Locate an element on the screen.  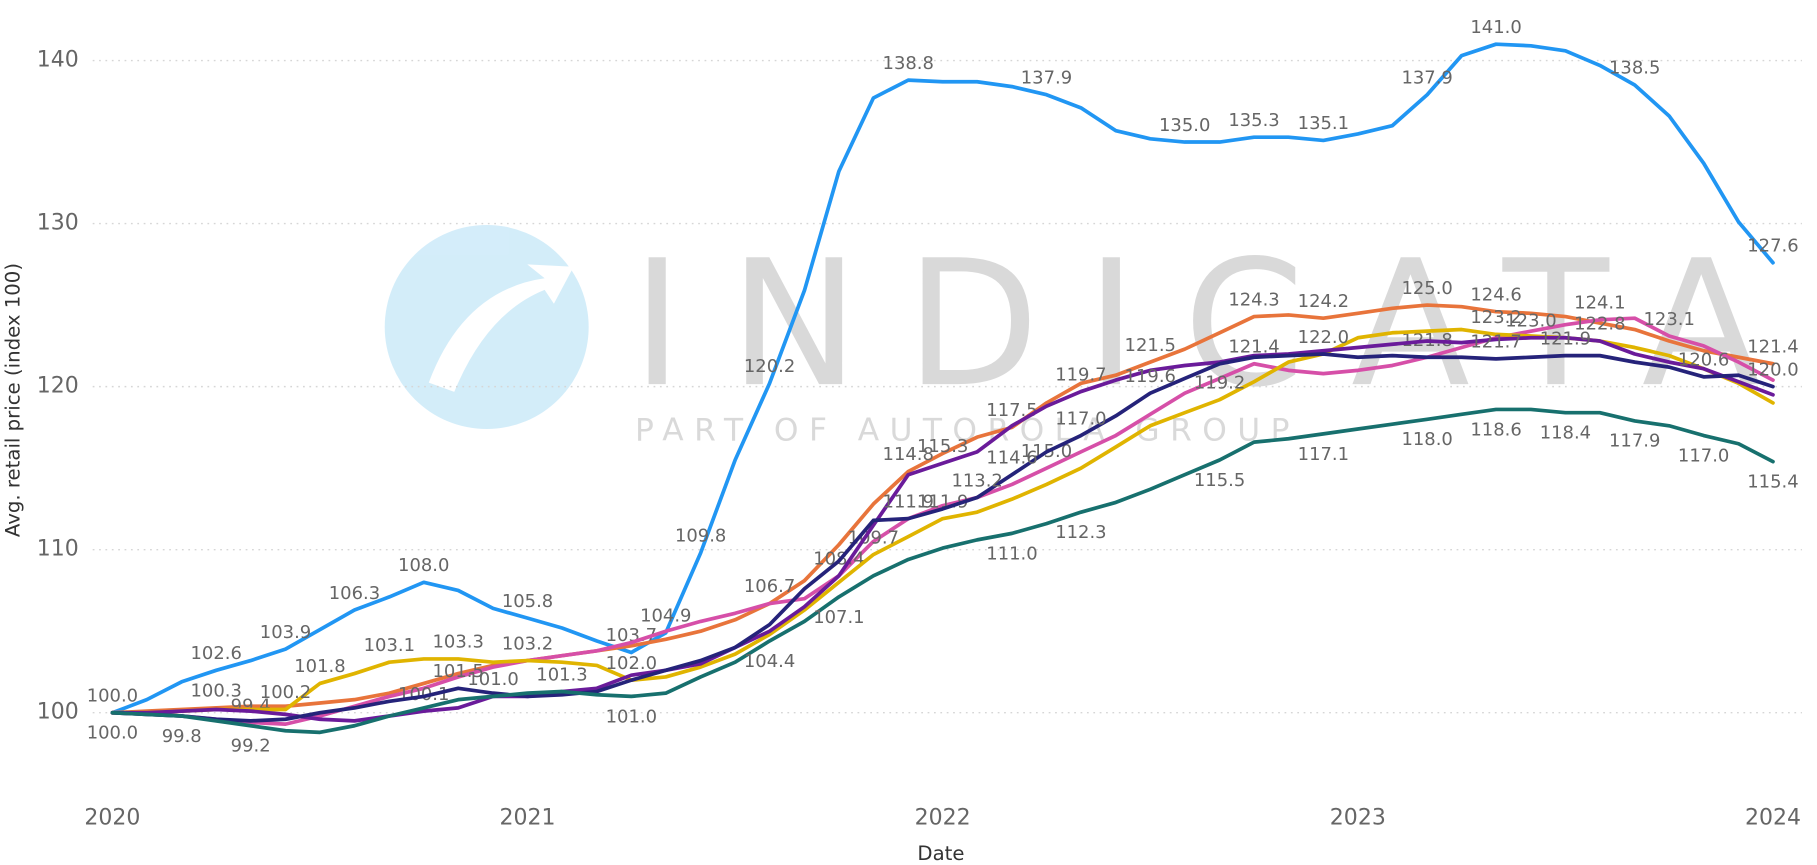
data-label: 135.0 is located at coordinates (1184, 125).